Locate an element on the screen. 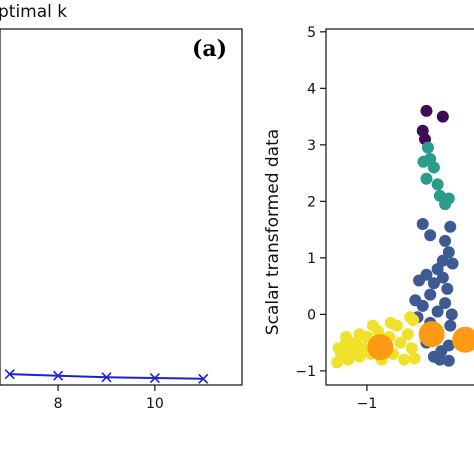  right-y-axis-label: Scalar transformed data is located at coordinates (273, 232).